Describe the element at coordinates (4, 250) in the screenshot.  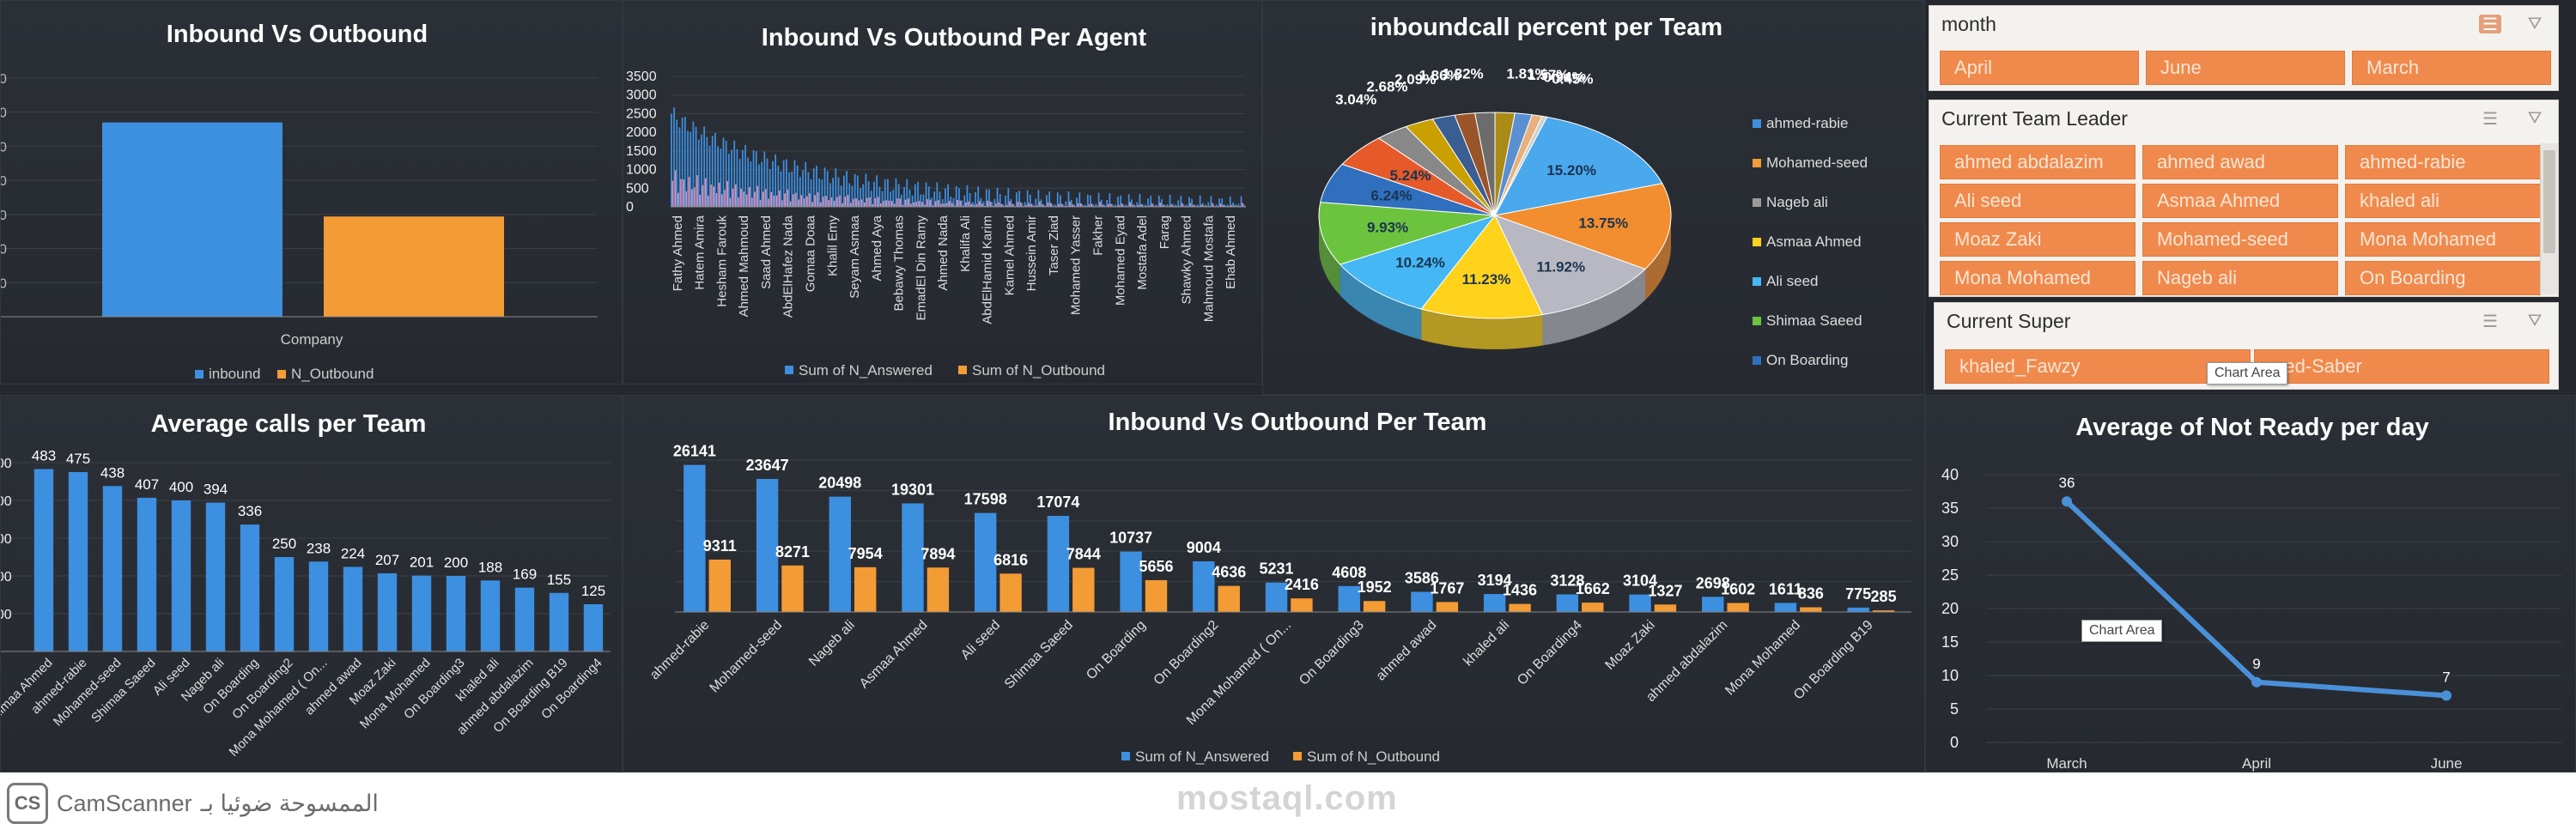
I see `axis-tick-label: 0` at that location.